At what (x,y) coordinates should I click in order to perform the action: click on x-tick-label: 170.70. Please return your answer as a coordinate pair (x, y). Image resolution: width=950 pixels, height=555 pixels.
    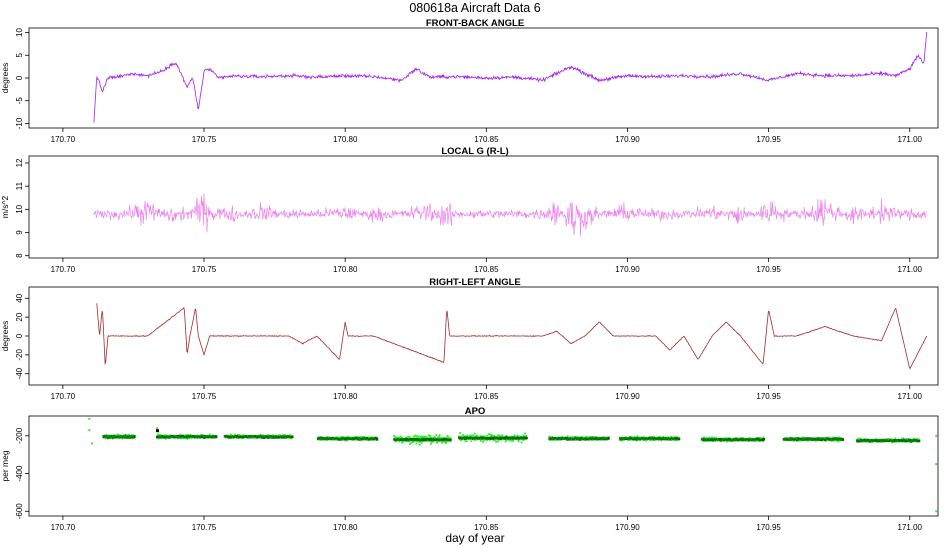
    Looking at the image, I should click on (63, 527).